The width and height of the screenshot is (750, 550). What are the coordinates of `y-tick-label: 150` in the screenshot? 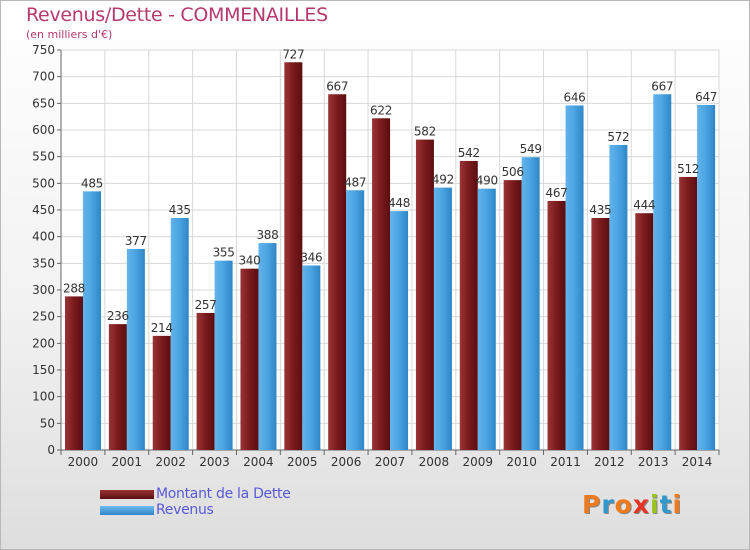 It's located at (43, 370).